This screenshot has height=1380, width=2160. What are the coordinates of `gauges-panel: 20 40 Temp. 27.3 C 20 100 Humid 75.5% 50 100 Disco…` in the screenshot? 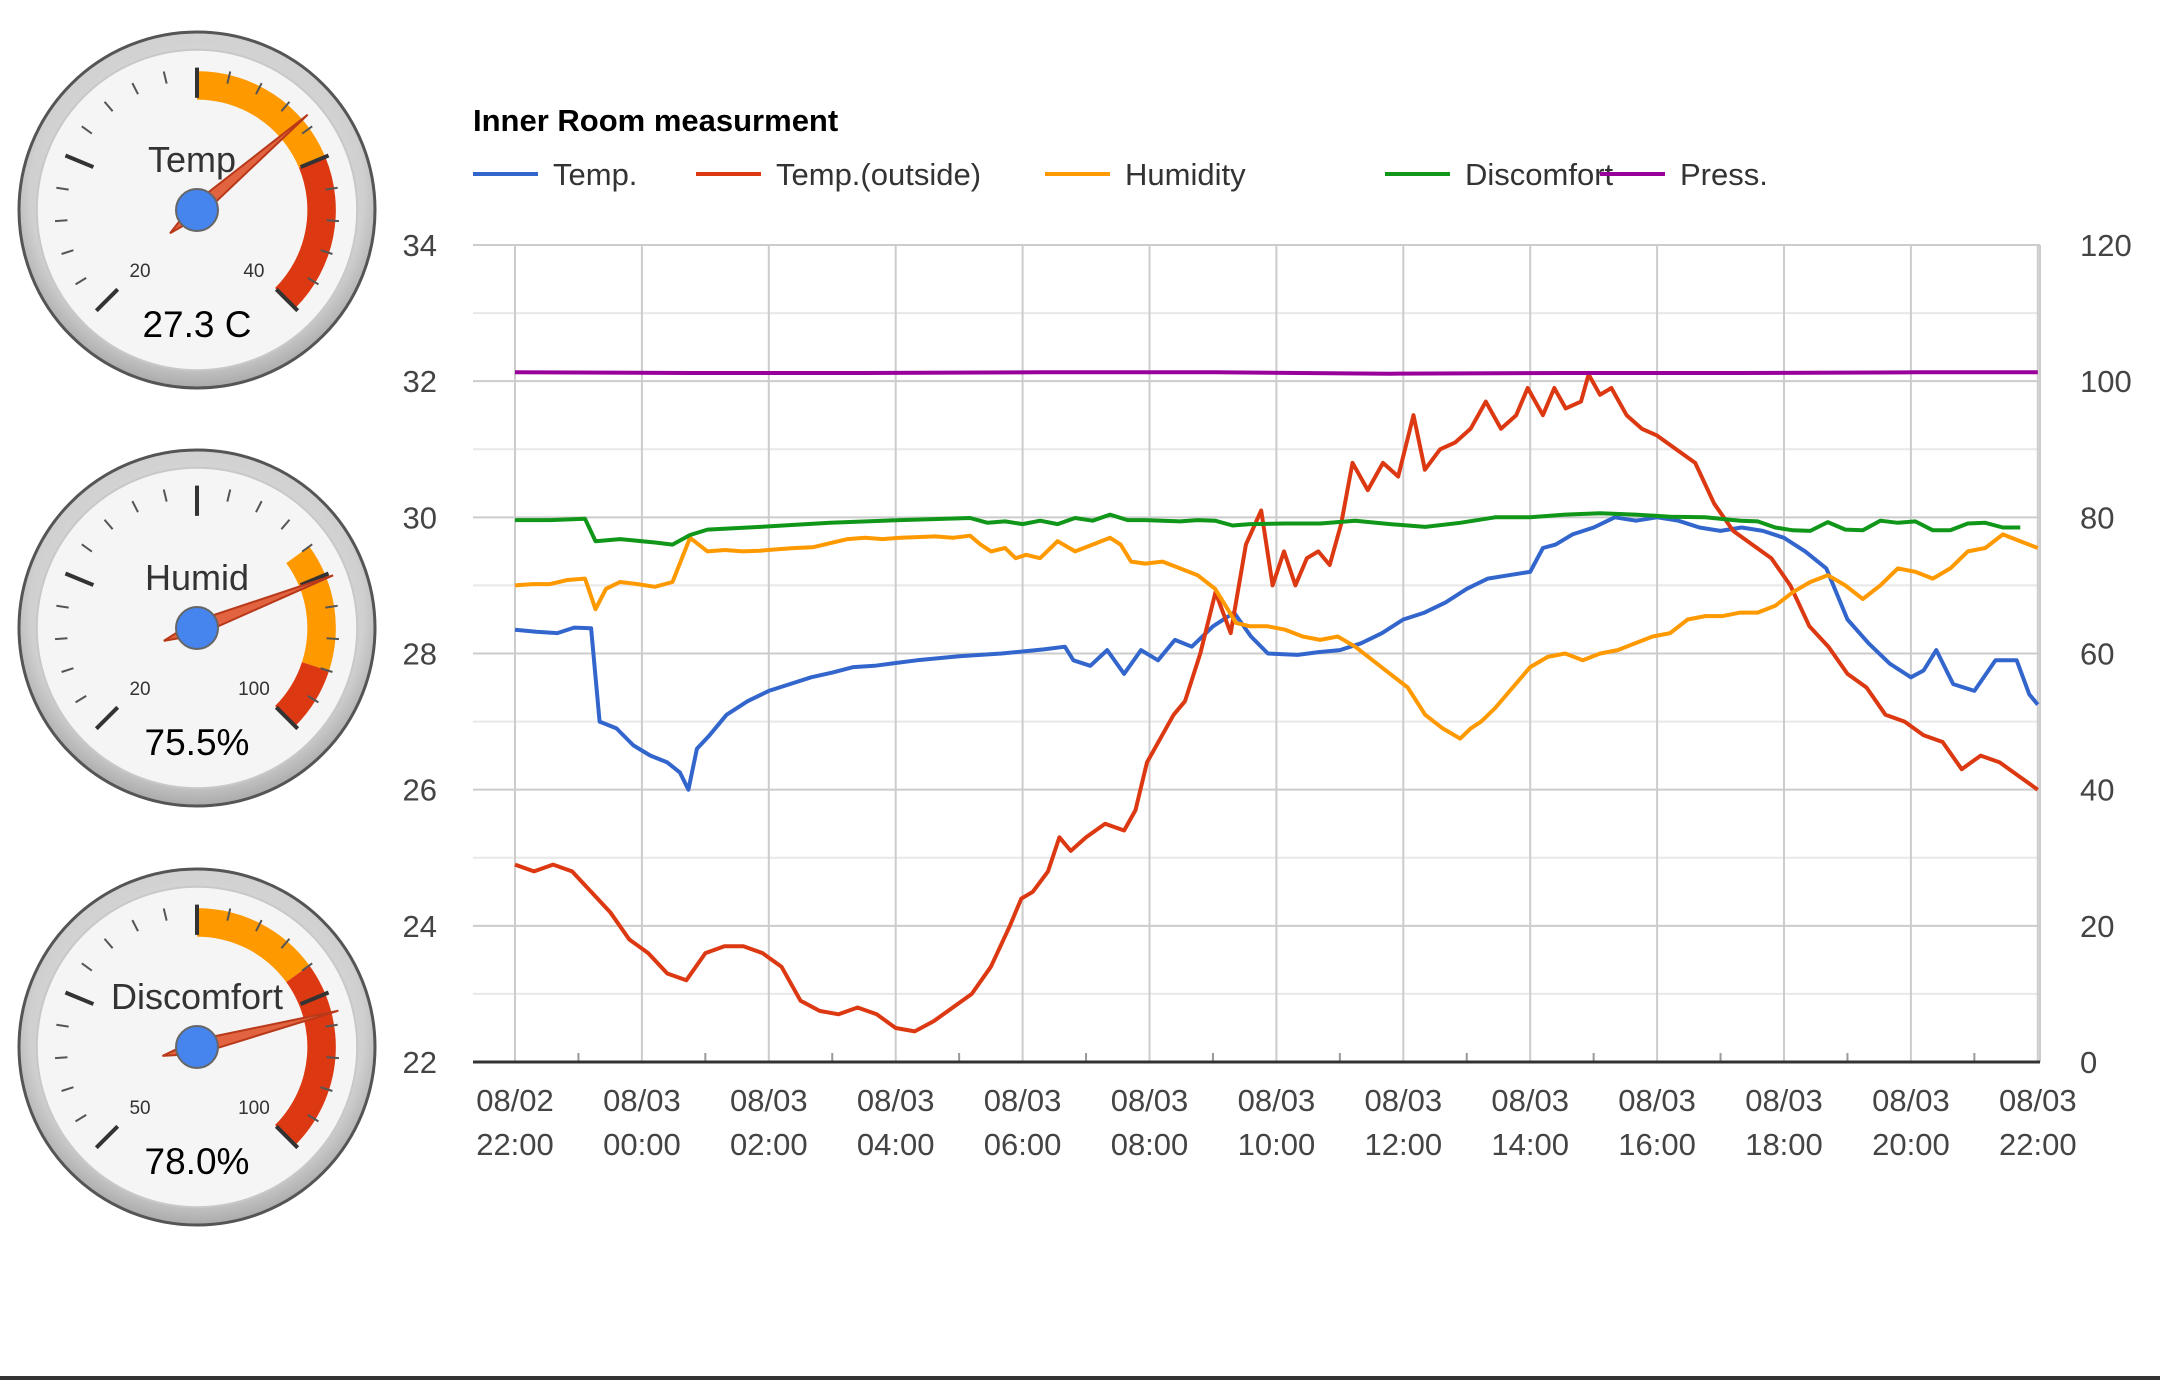 It's located at (197, 628).